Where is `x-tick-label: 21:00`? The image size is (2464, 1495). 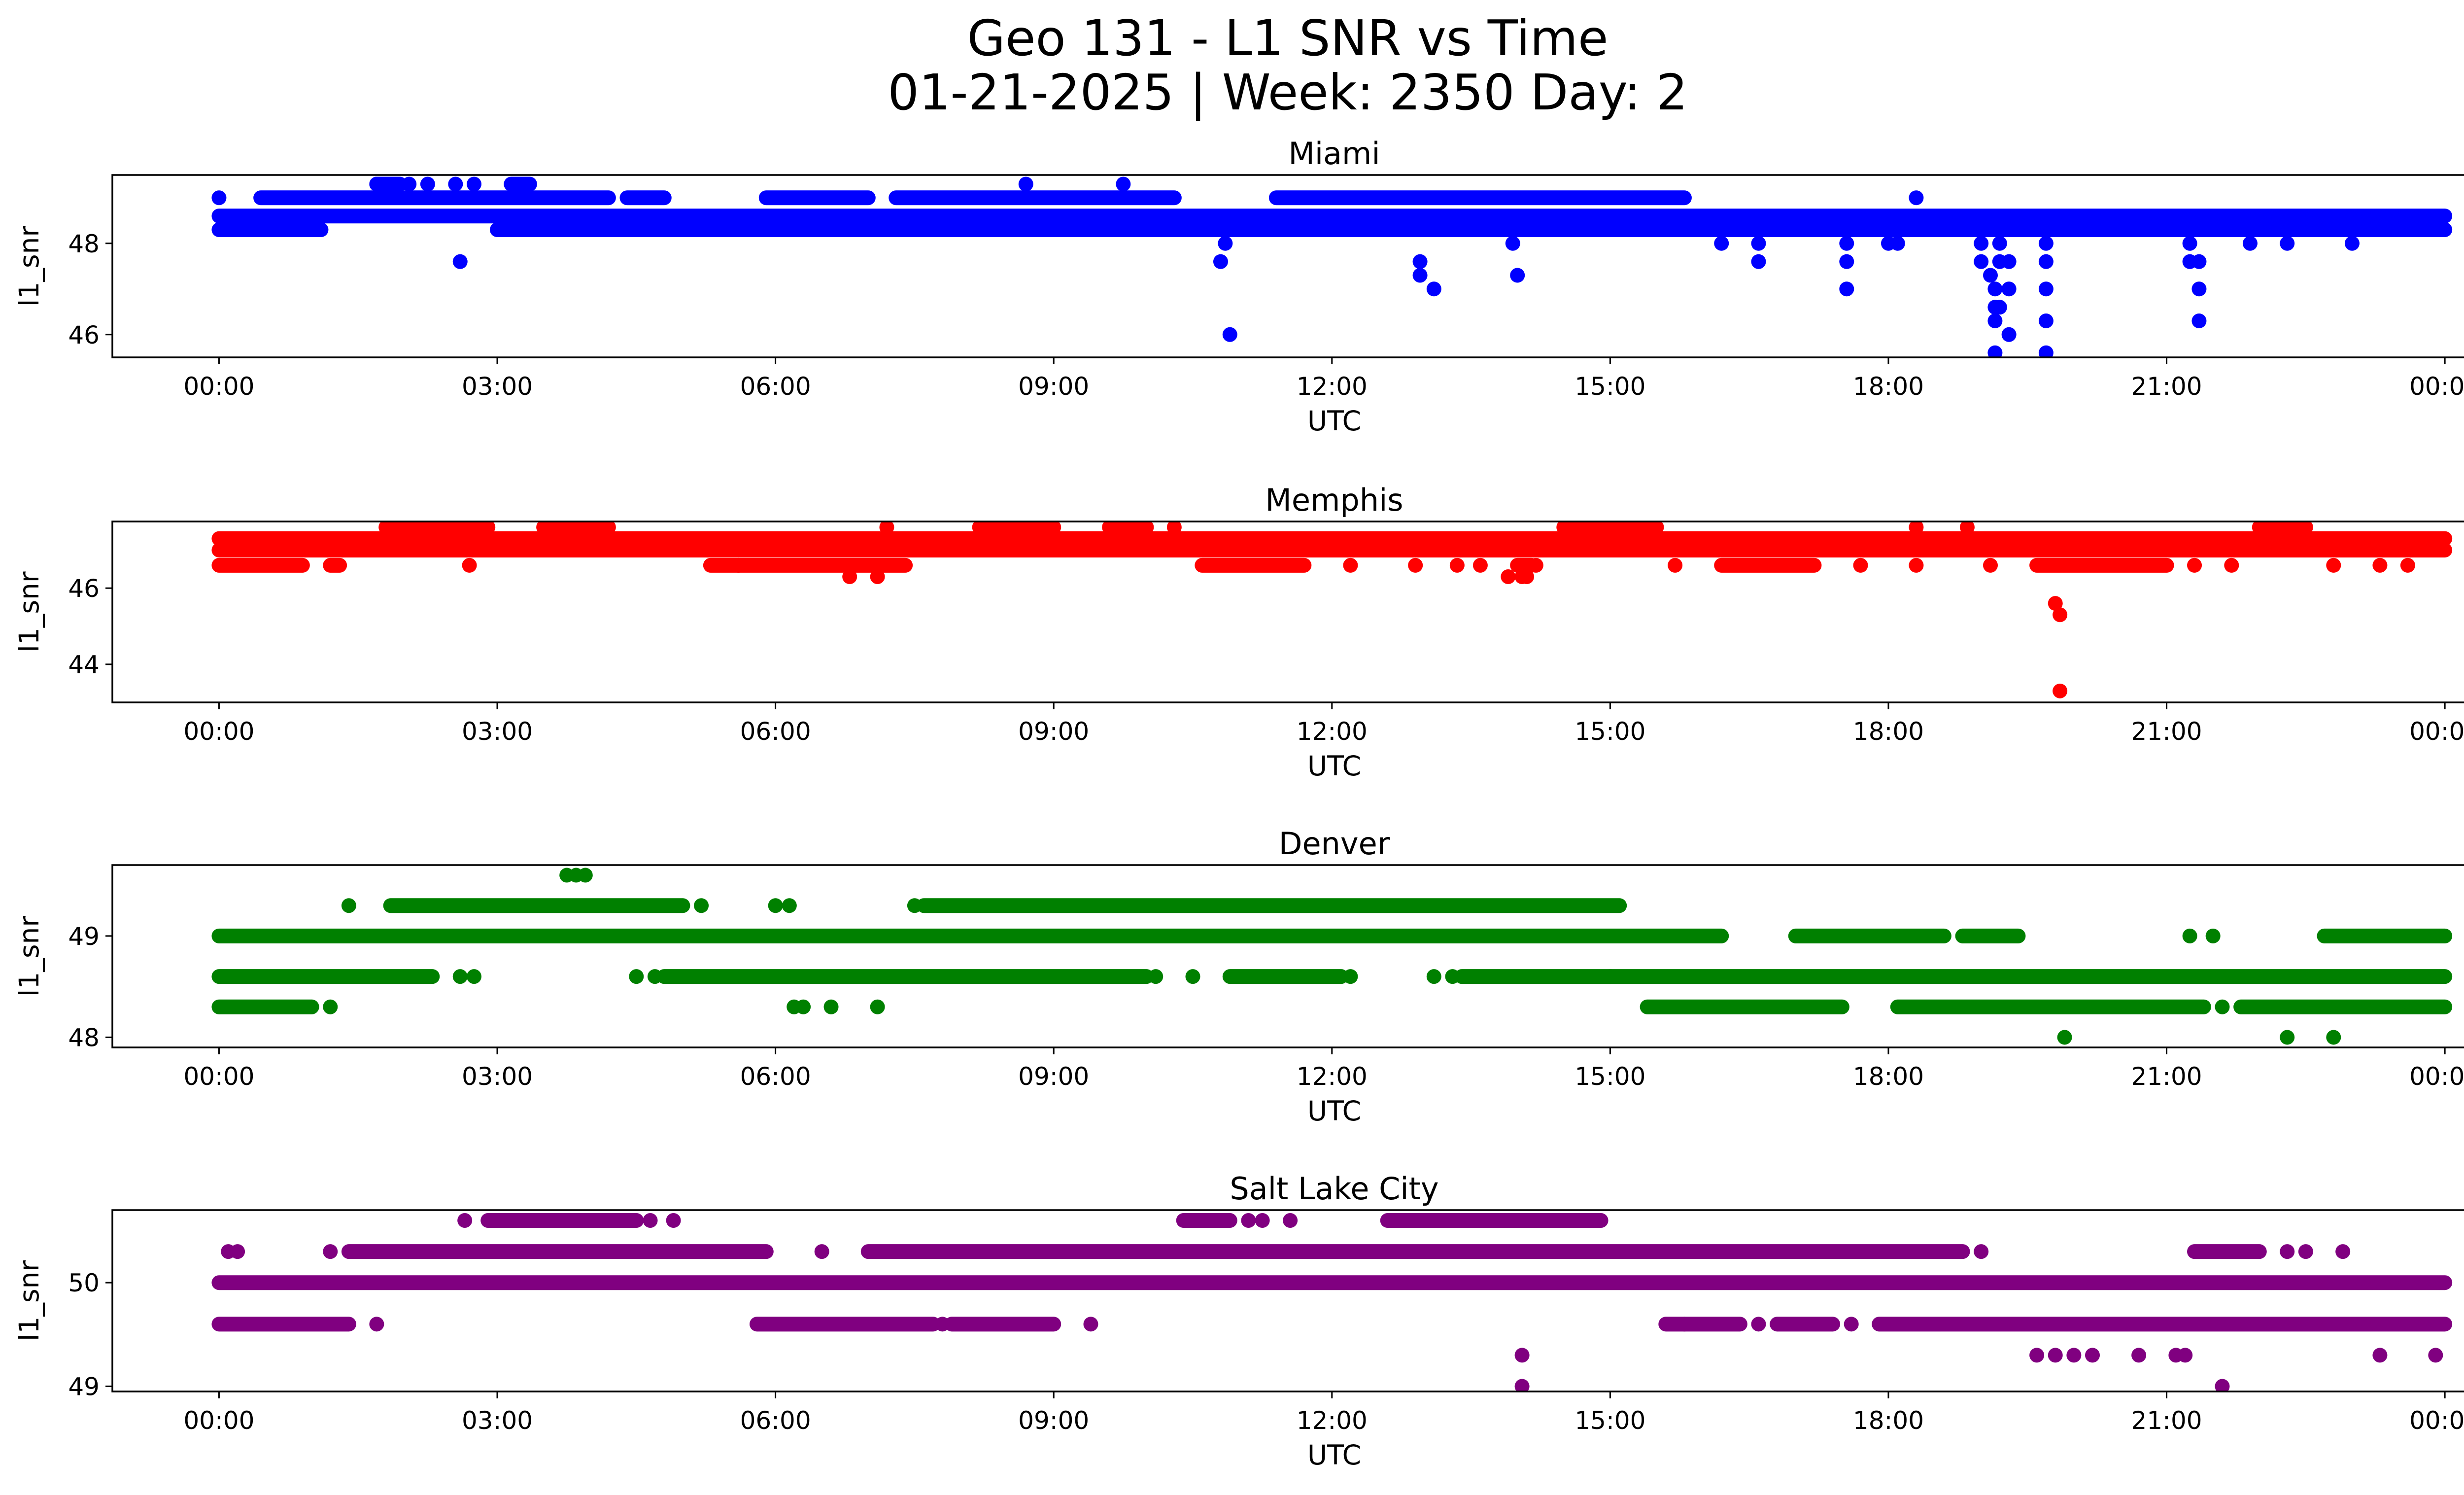 x-tick-label: 21:00 is located at coordinates (2166, 386).